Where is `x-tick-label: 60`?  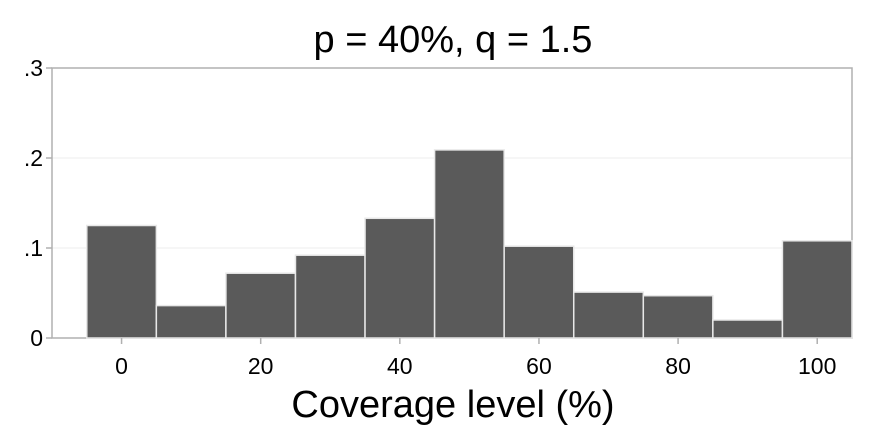
x-tick-label: 60 is located at coordinates (539, 366).